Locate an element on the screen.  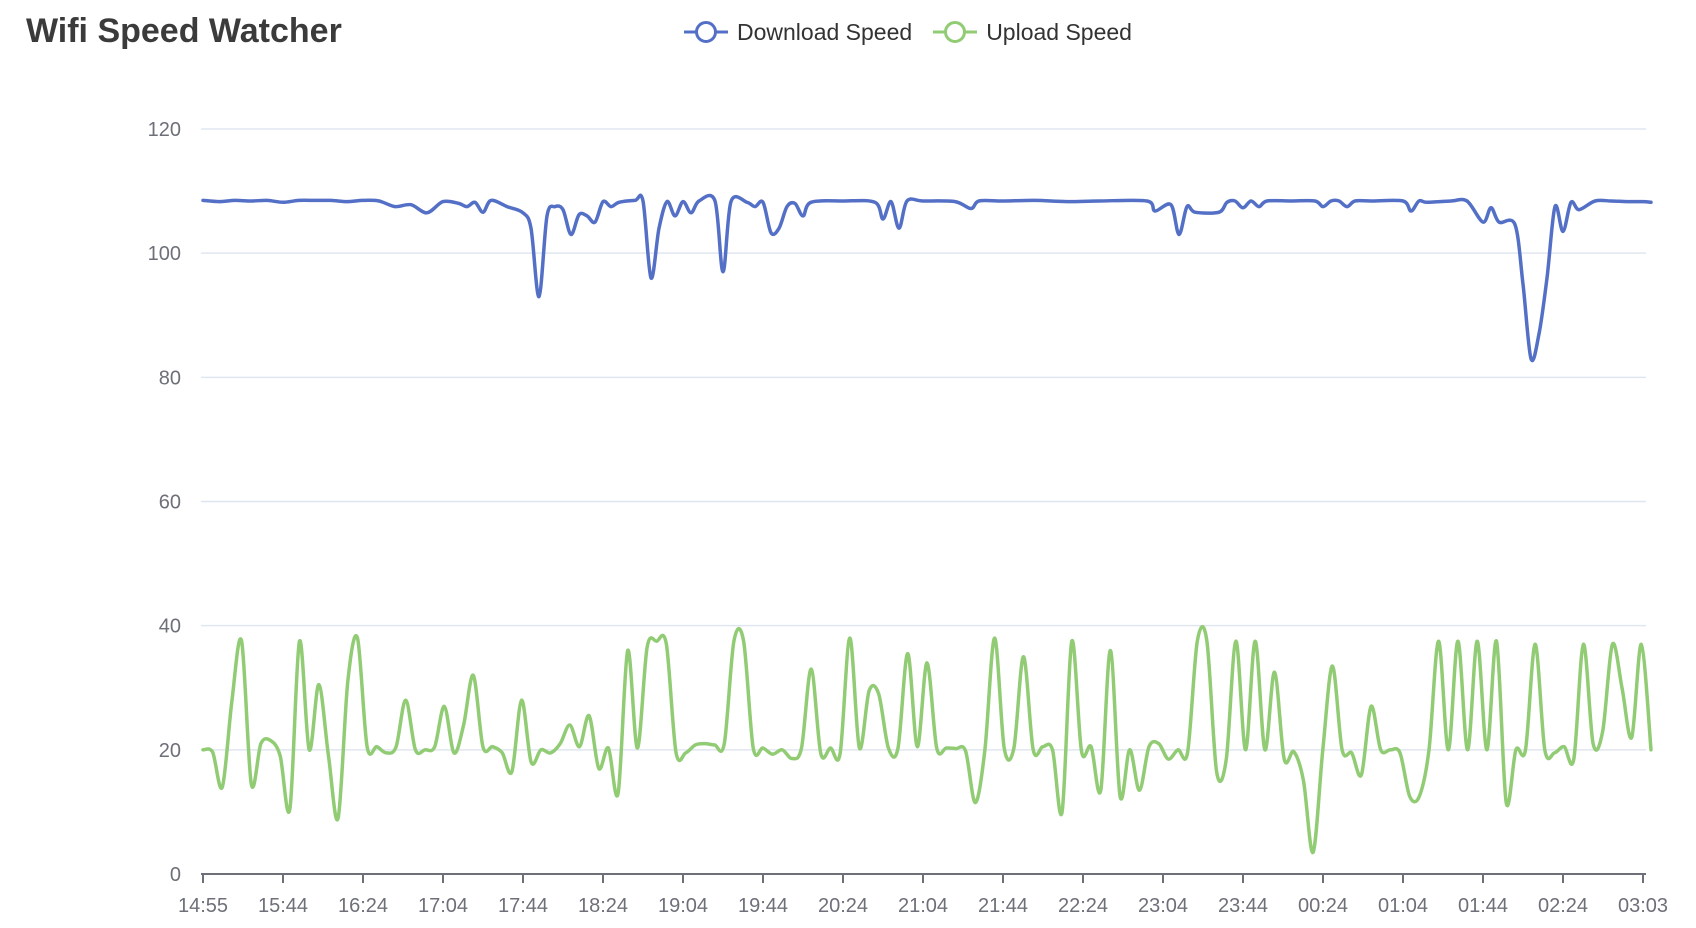
x-tick-label-7: 19:44 is located at coordinates (763, 906).